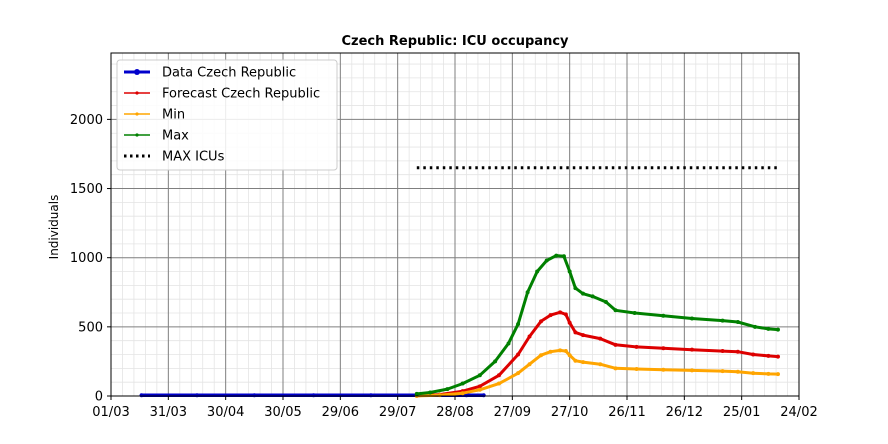 The width and height of the screenshot is (888, 444). Describe the element at coordinates (455, 41) in the screenshot. I see `chart-title: Czech Republic: ICU occupancy` at that location.